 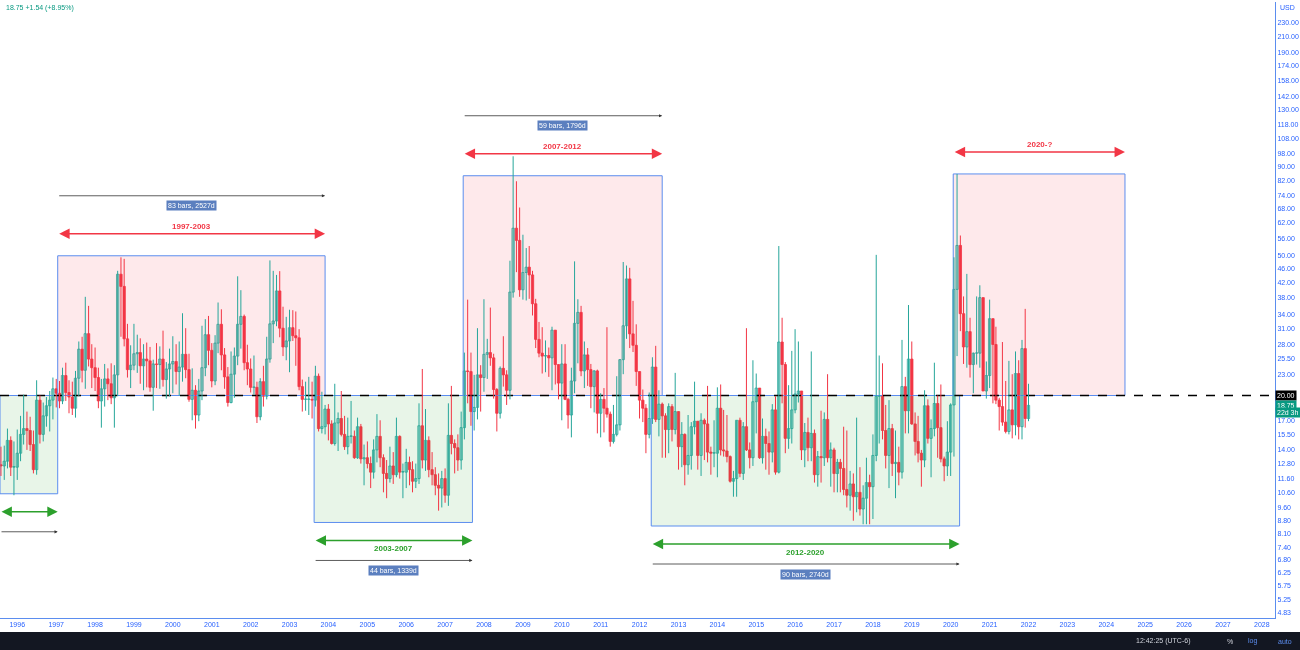 I want to click on annotation: 1997-2003, so click(x=191, y=226).